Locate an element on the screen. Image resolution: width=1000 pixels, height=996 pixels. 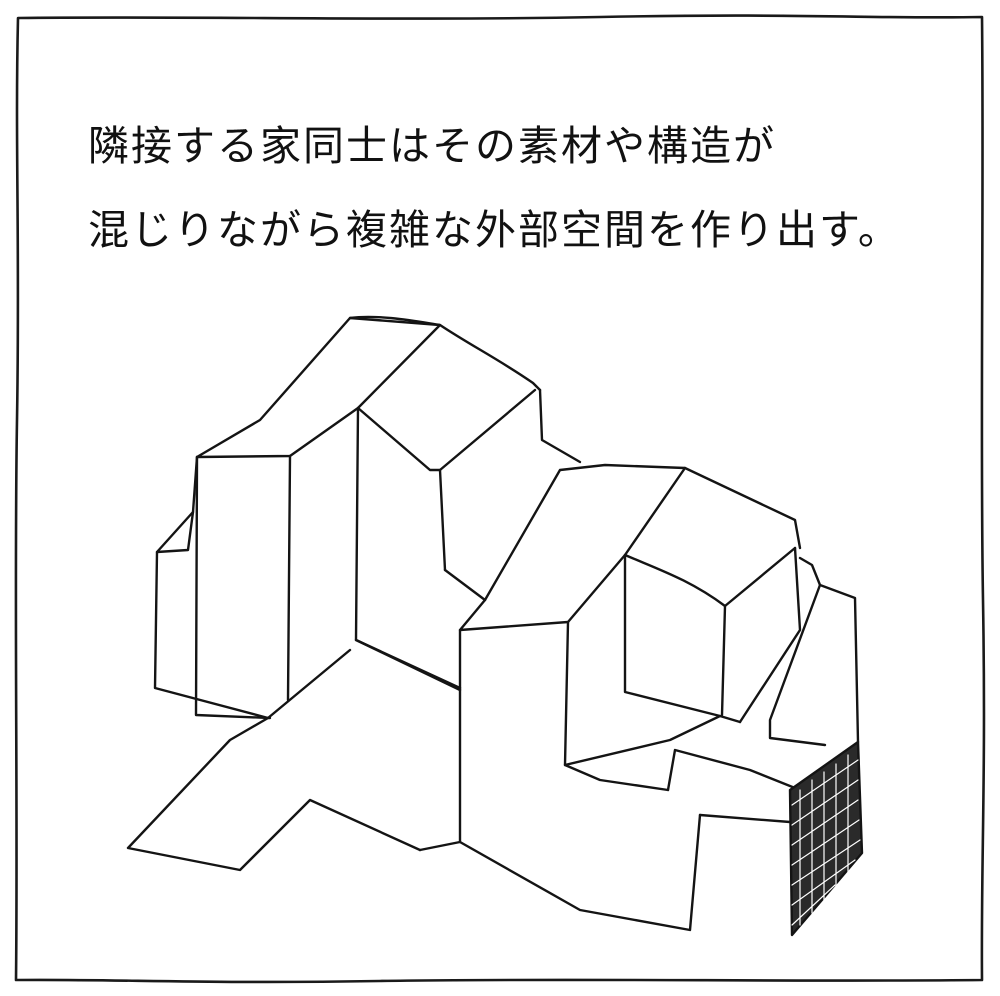
ground-plane is located at coordinates (294, 755).